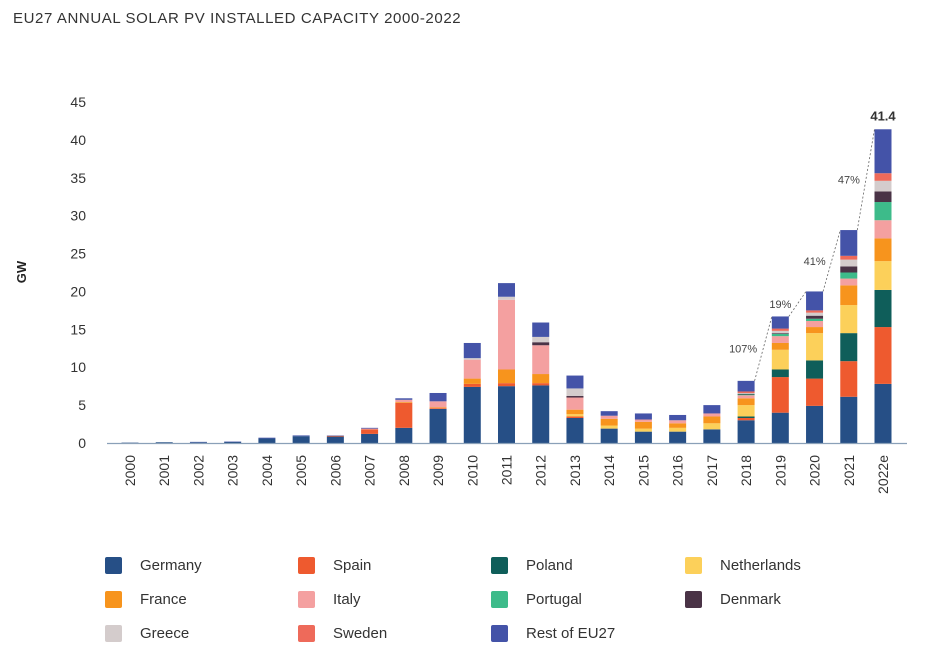  What do you see at coordinates (78, 254) in the screenshot?
I see `y-tick-label: 25` at bounding box center [78, 254].